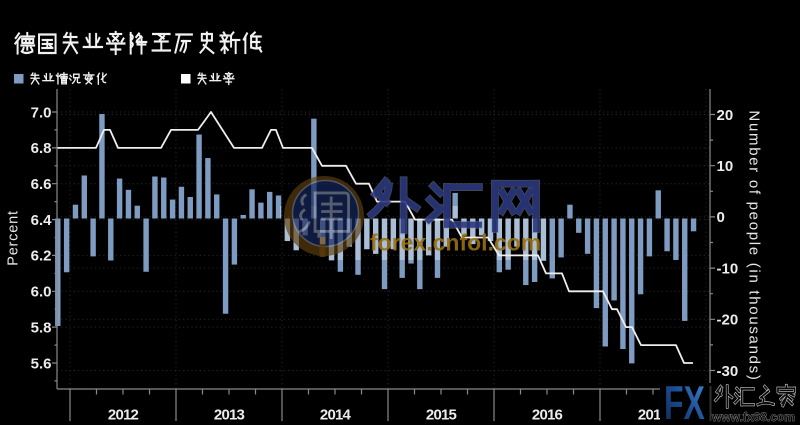 The width and height of the screenshot is (800, 425). Describe the element at coordinates (455, 243) in the screenshot. I see `svg-text: forex.cnfol.com` at that location.